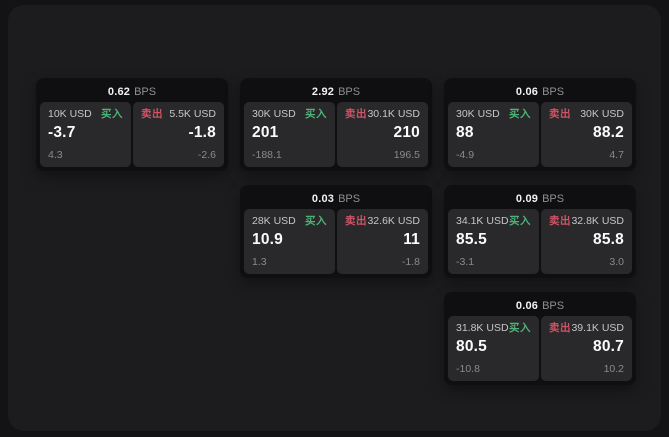 The width and height of the screenshot is (669, 437). Describe the element at coordinates (411, 239) in the screenshot. I see `sell-price: 11` at that location.